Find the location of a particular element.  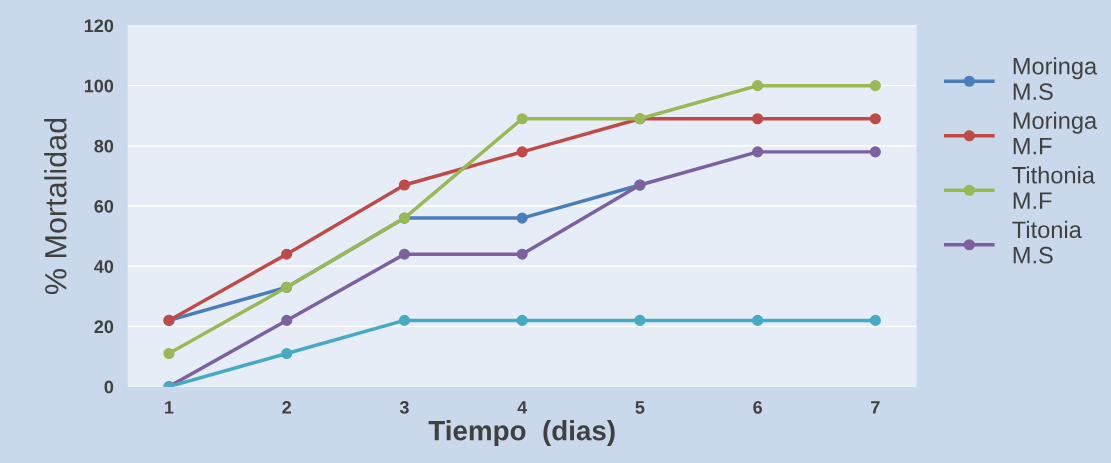

x-tick-label: 4 is located at coordinates (522, 407).